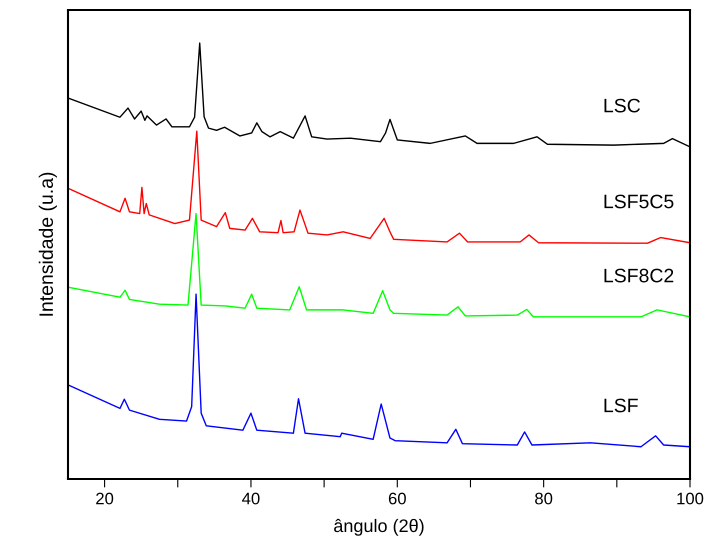 Image resolution: width=707 pixels, height=551 pixels. I want to click on series-label: LSF8C2, so click(639, 275).